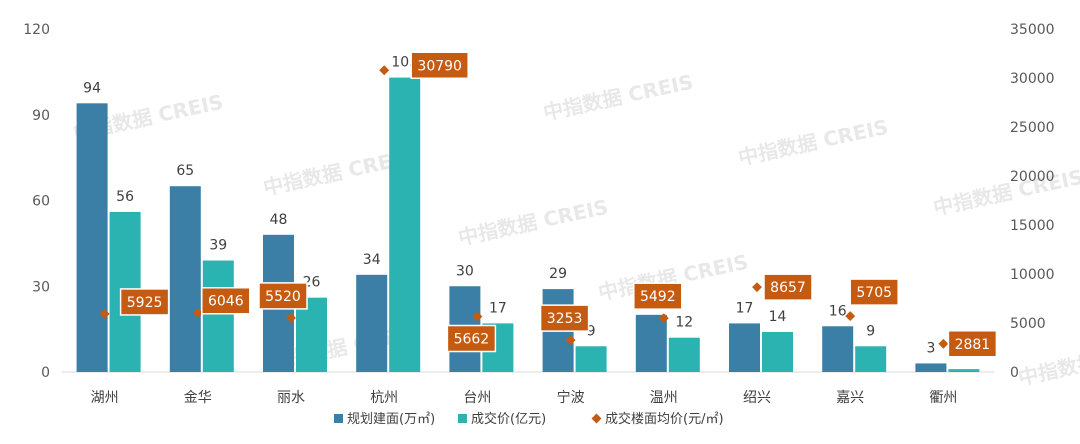 The image size is (1080, 444). What do you see at coordinates (41, 202) in the screenshot?
I see `left-tick-label: 60` at bounding box center [41, 202].